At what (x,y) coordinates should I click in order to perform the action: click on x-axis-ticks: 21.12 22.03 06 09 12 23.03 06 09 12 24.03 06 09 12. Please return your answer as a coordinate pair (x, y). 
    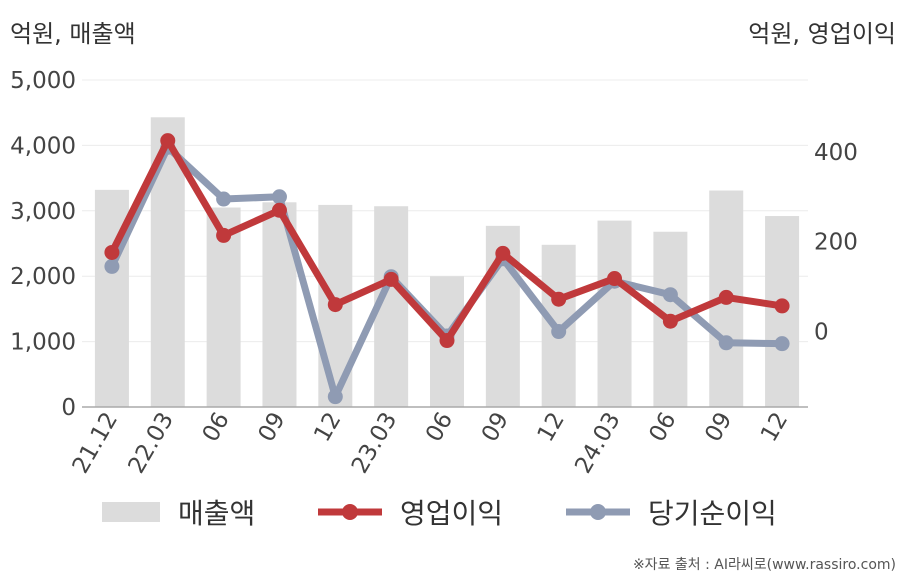
    Looking at the image, I should click on (431, 443).